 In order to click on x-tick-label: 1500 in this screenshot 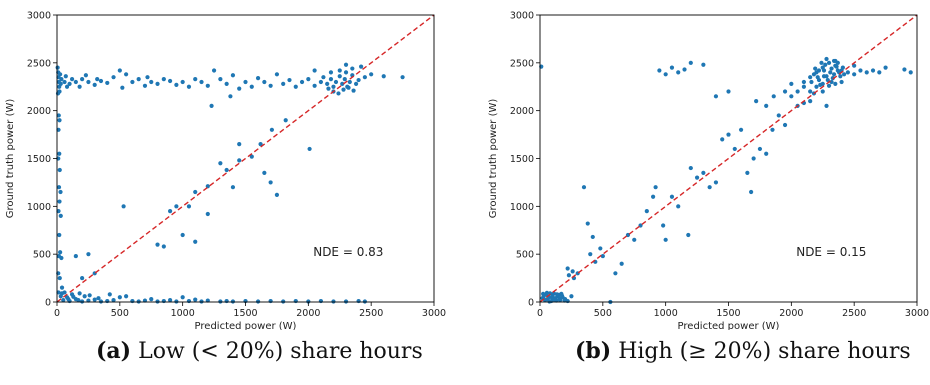, I will do `click(245, 313)`.